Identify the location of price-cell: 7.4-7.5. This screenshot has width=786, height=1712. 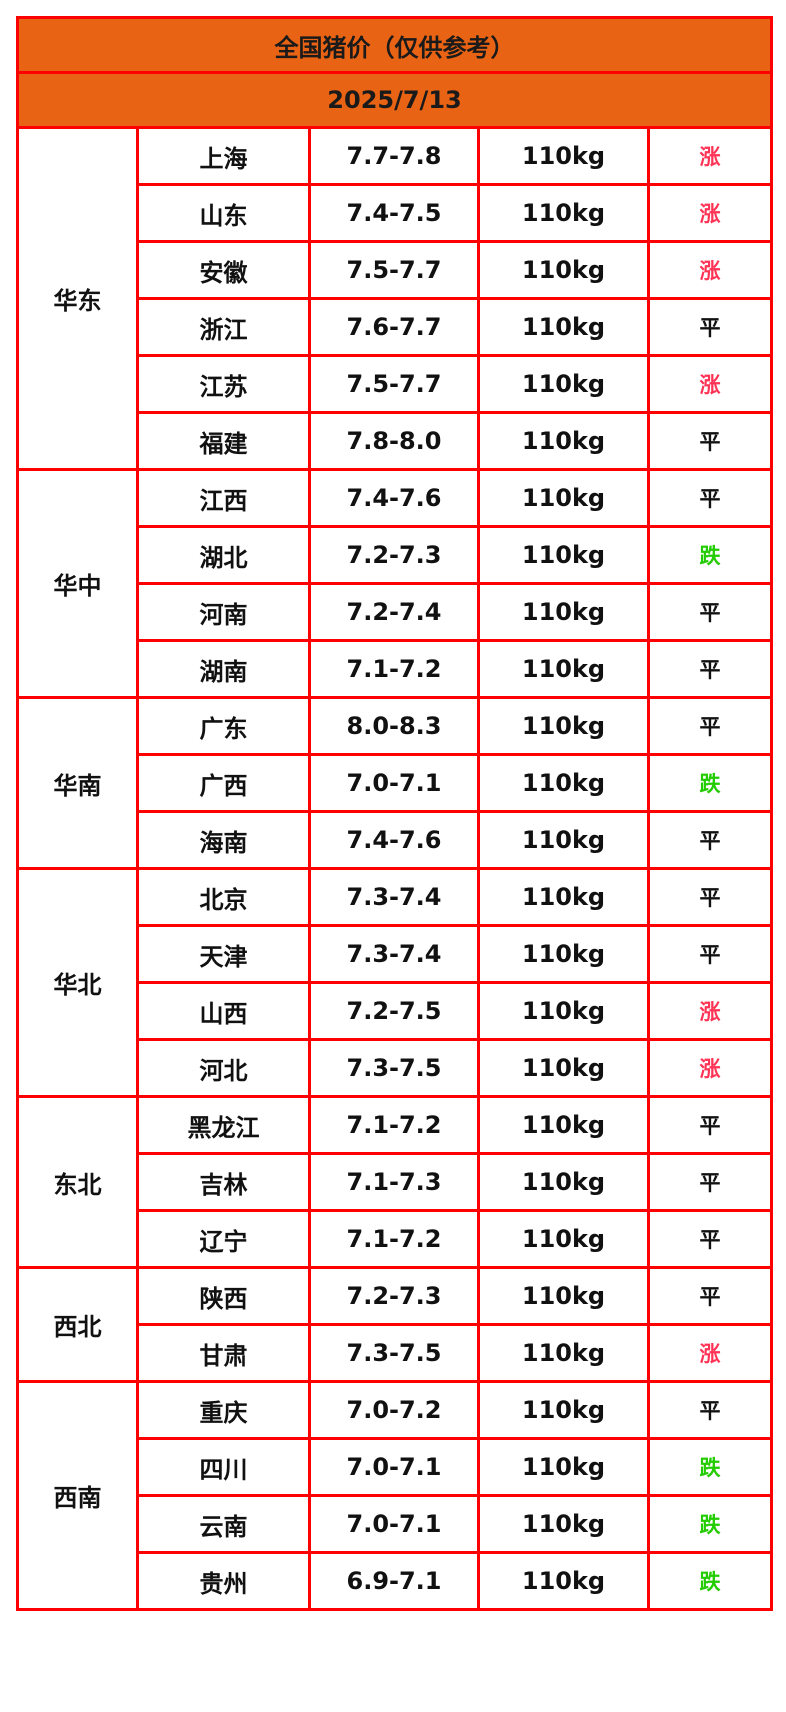
(394, 213).